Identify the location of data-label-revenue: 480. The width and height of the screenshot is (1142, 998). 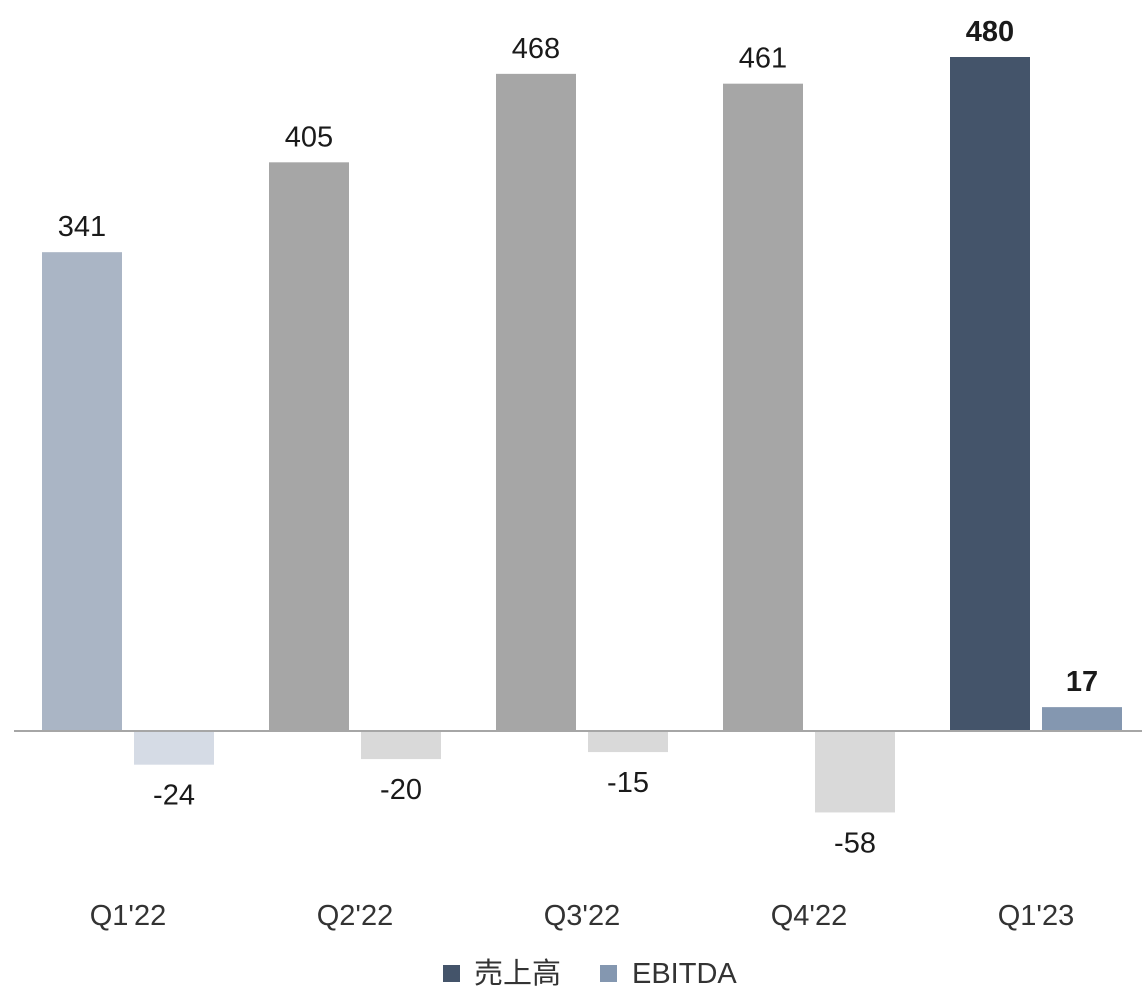
(990, 32).